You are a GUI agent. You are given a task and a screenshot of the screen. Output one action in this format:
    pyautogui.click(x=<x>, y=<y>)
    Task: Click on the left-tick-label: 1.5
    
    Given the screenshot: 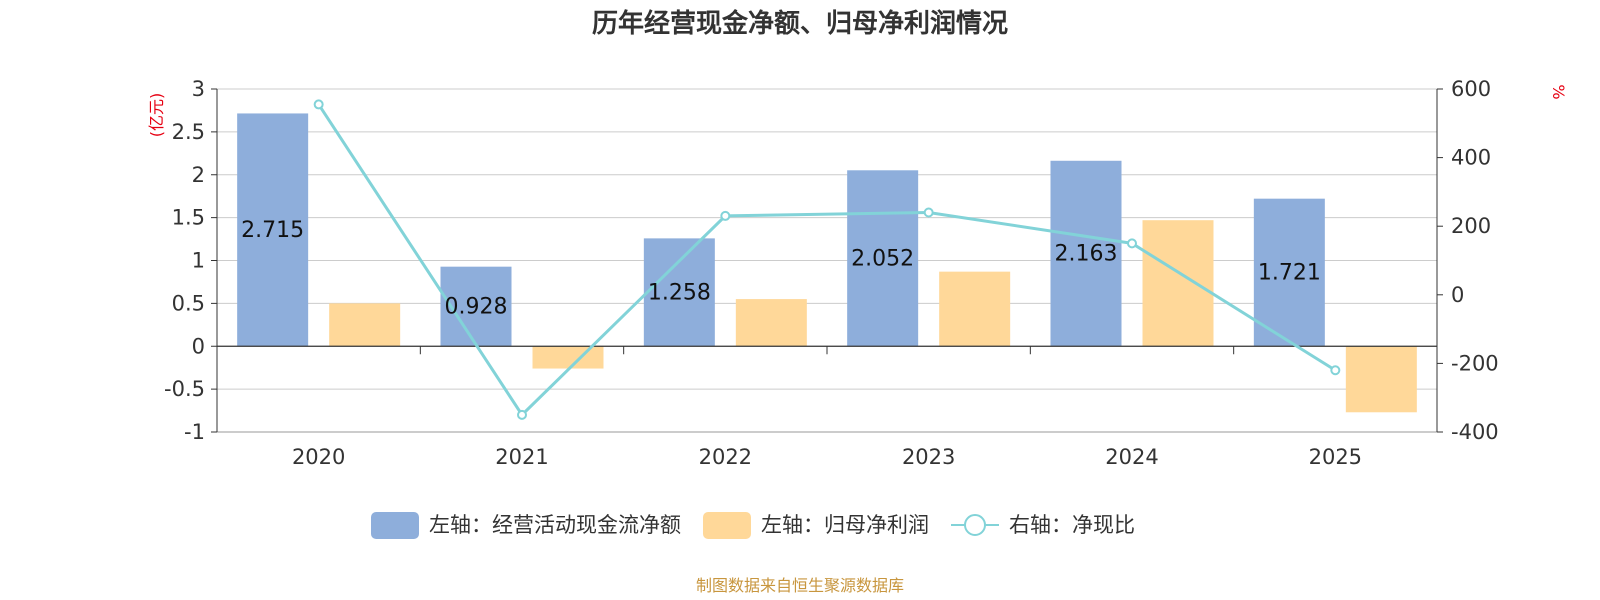 What is the action you would take?
    pyautogui.click(x=188, y=218)
    